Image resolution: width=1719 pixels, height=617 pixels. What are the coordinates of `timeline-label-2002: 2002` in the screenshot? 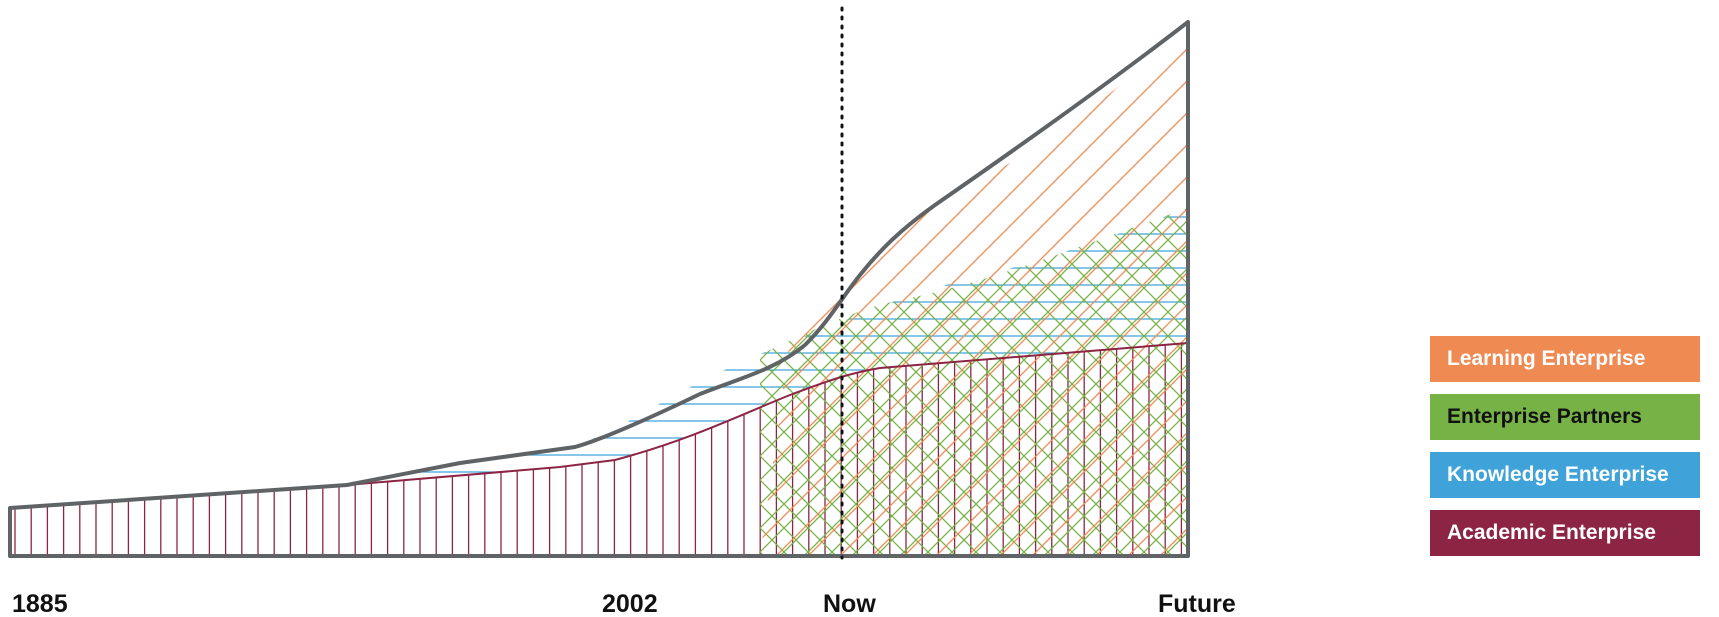 It's located at (630, 603).